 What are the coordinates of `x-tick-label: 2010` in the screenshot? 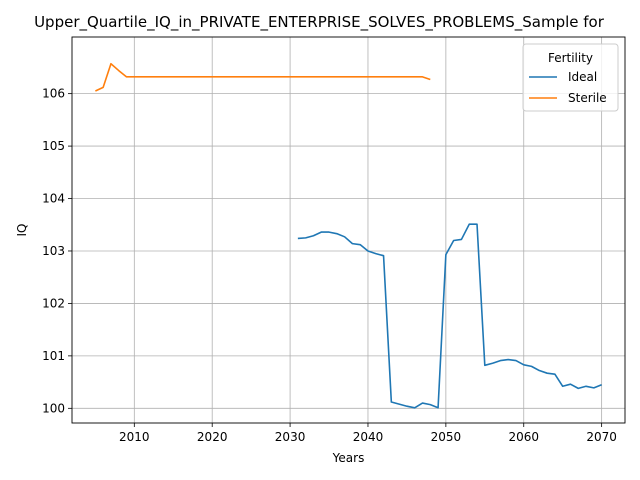 It's located at (134, 437).